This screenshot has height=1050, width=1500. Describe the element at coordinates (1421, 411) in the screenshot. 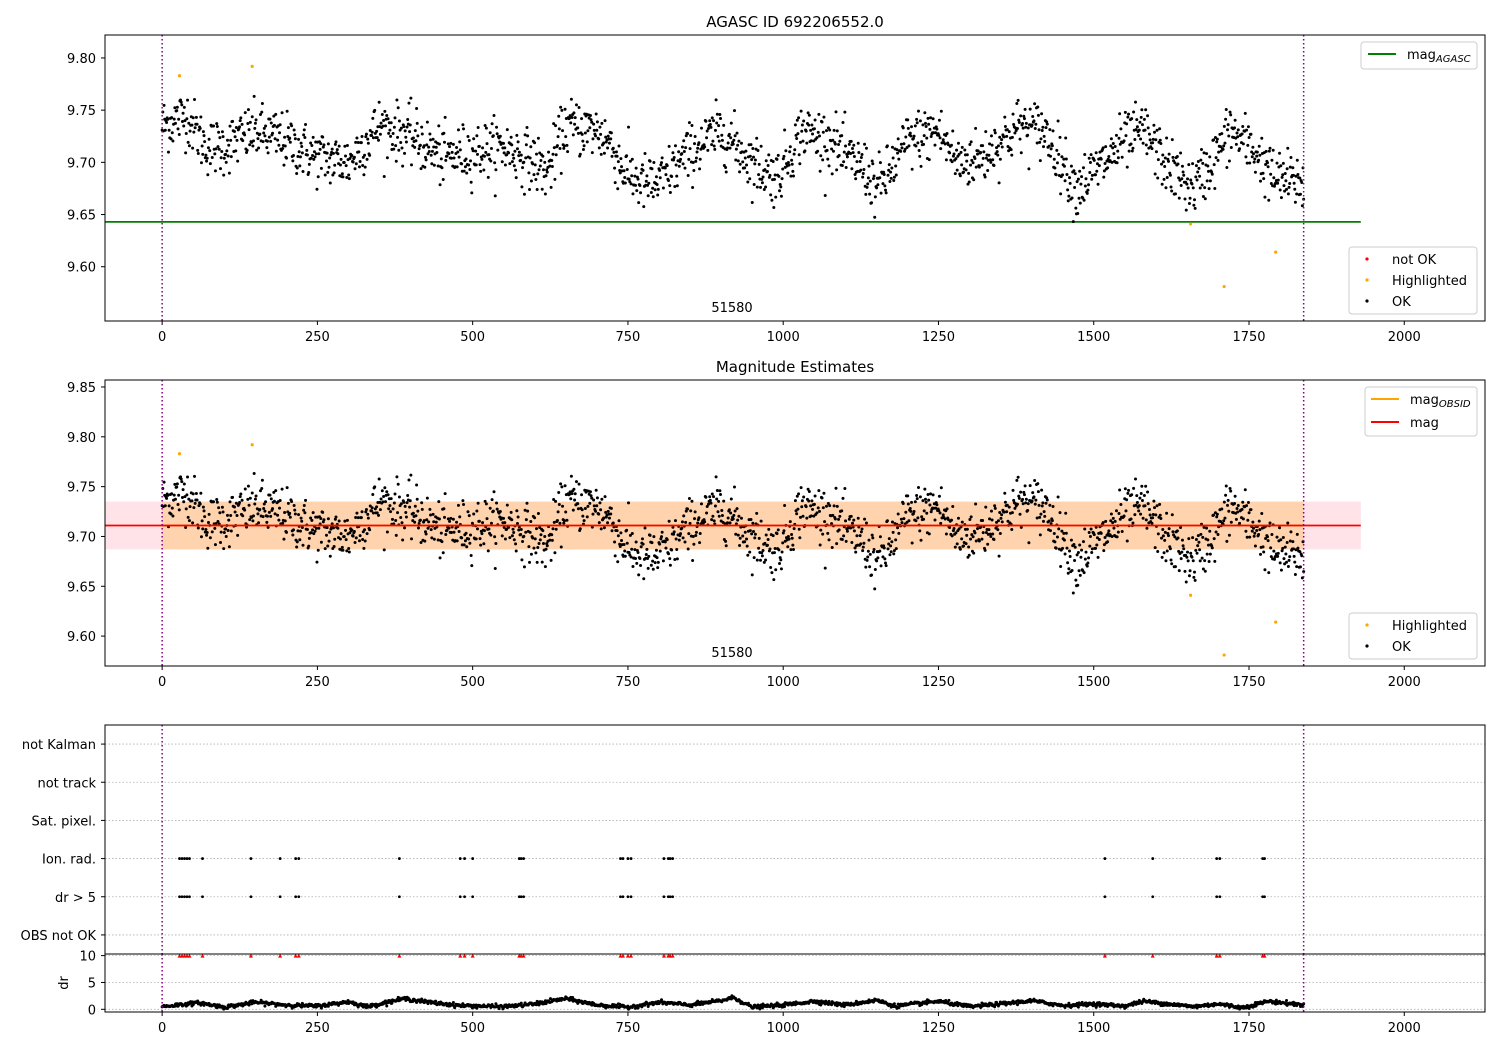

I see `panel2-legend-top: magOBSID mag` at that location.